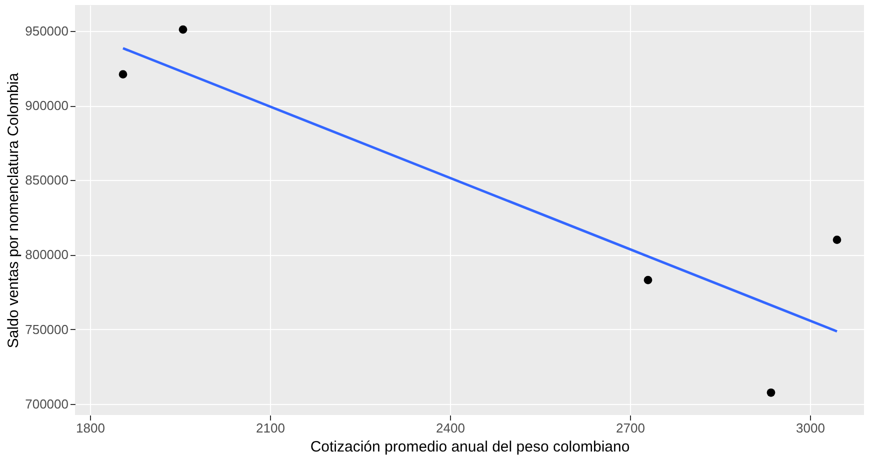  I want to click on x-tick-label: 2700, so click(630, 428).